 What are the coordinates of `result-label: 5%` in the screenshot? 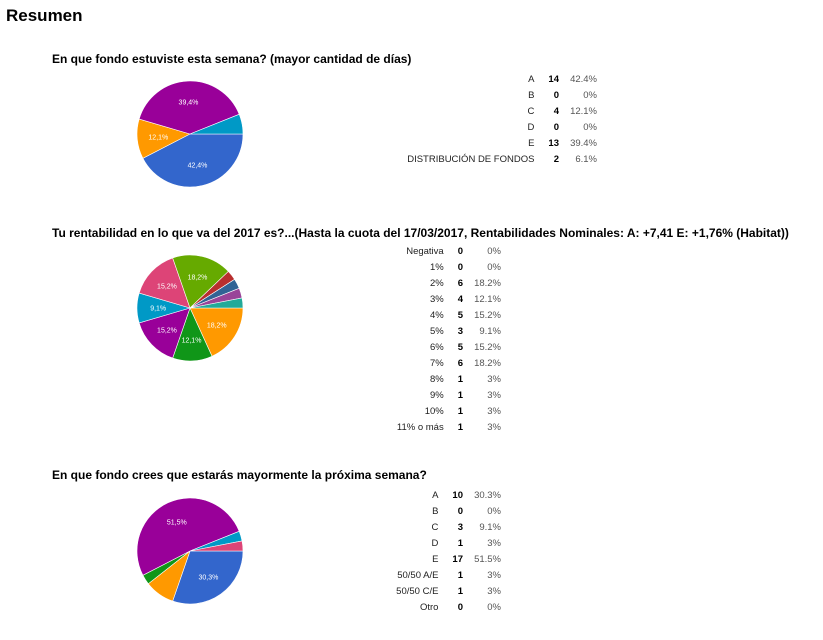 It's located at (436, 331).